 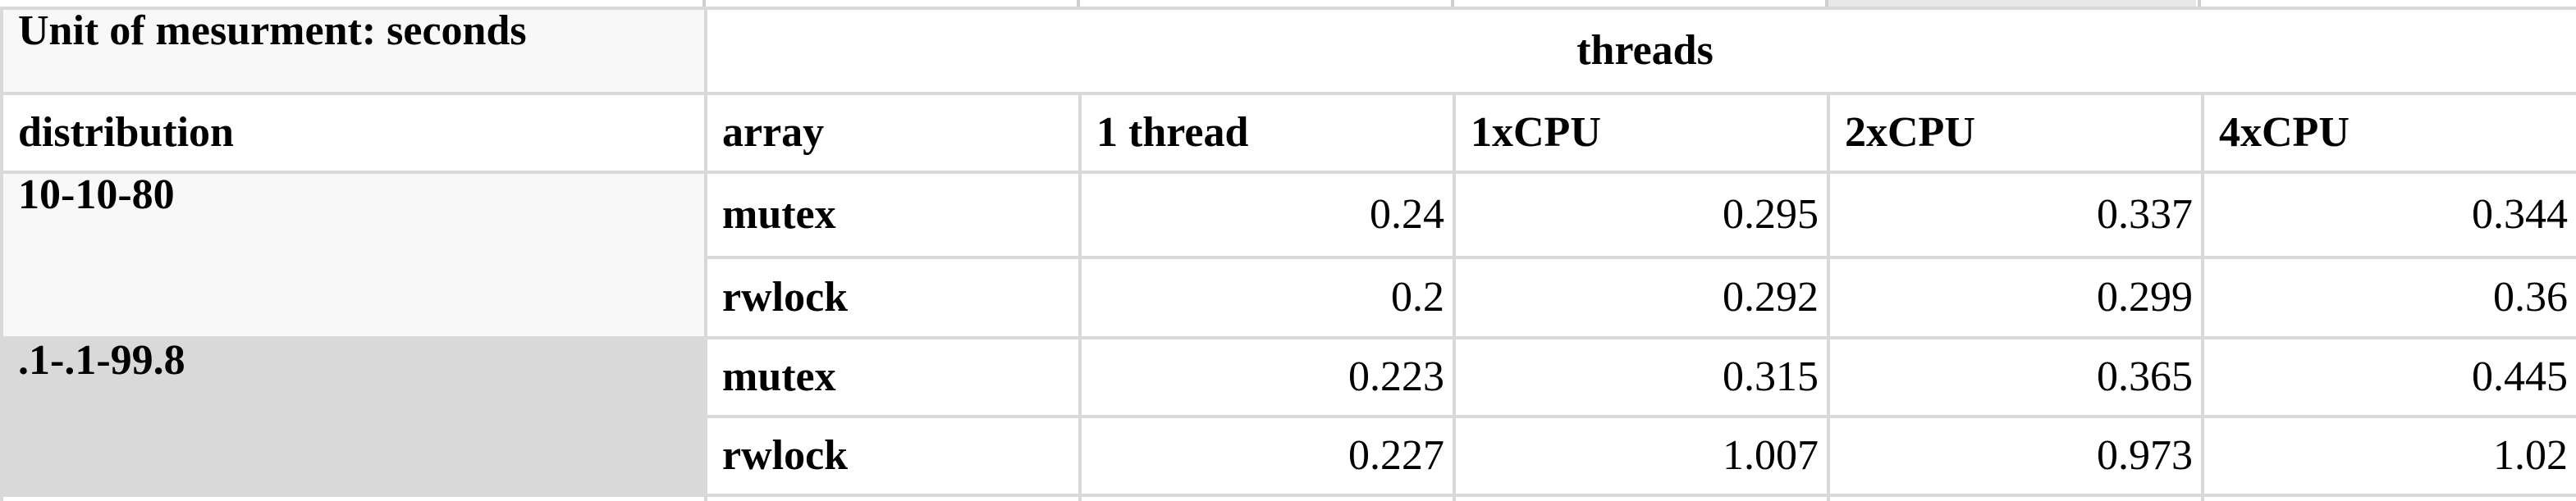 What do you see at coordinates (1641, 133) in the screenshot?
I see `1xcpu-header-cell: 1xCPU` at bounding box center [1641, 133].